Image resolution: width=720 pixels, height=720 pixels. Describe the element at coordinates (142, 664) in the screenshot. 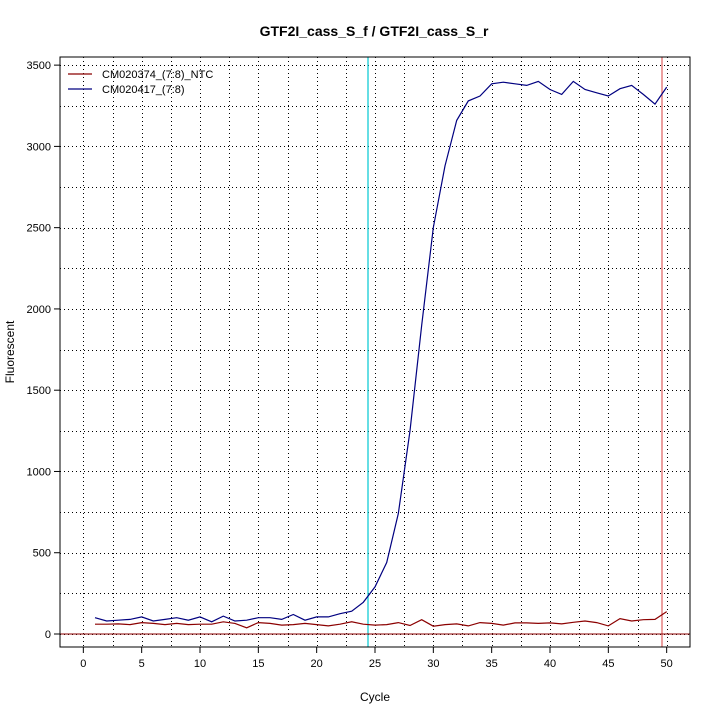

I see `x-tick-label: 5` at that location.